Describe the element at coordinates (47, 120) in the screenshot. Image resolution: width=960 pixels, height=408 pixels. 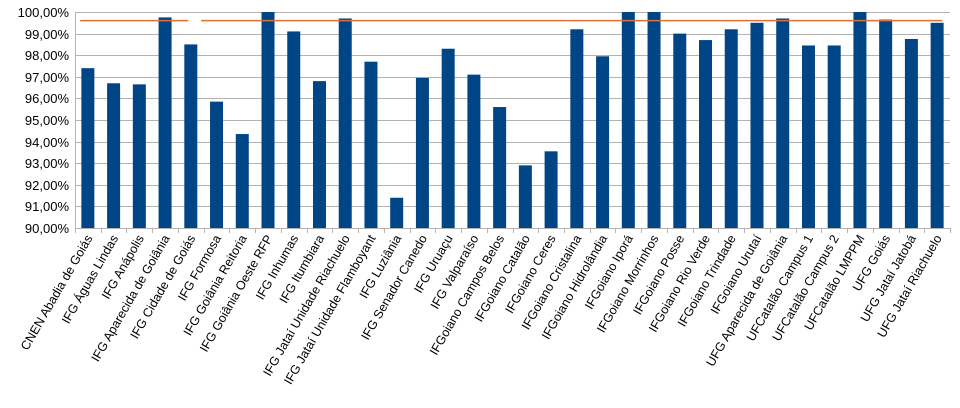
I see `y-tick-label: 95,00%` at that location.